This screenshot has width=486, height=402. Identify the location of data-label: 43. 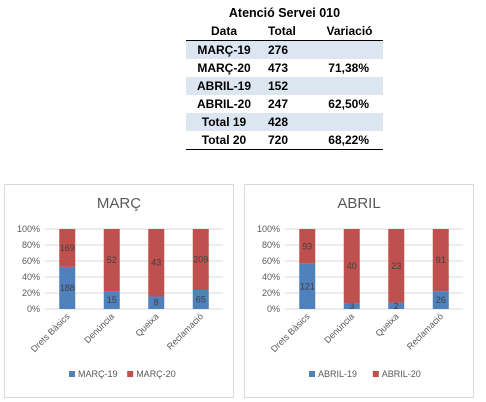
(156, 263).